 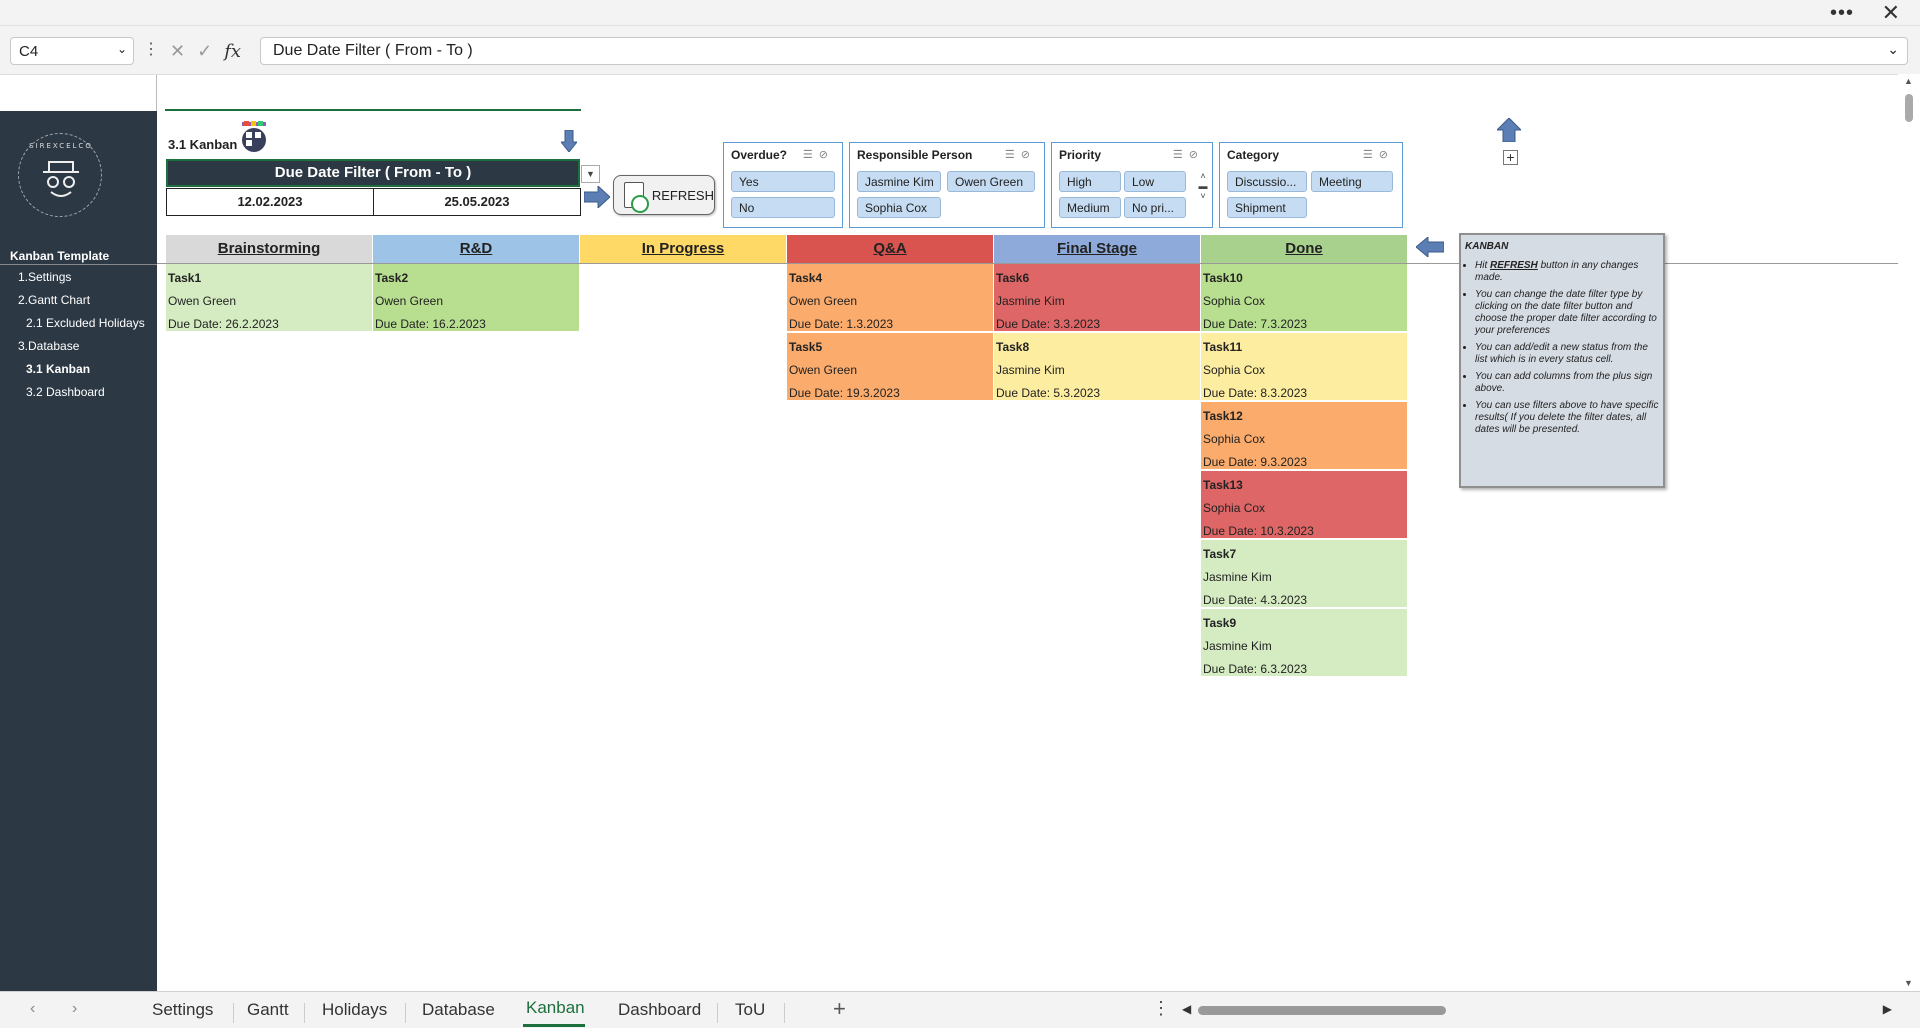 I want to click on cancel-icon: ✕, so click(x=178, y=50).